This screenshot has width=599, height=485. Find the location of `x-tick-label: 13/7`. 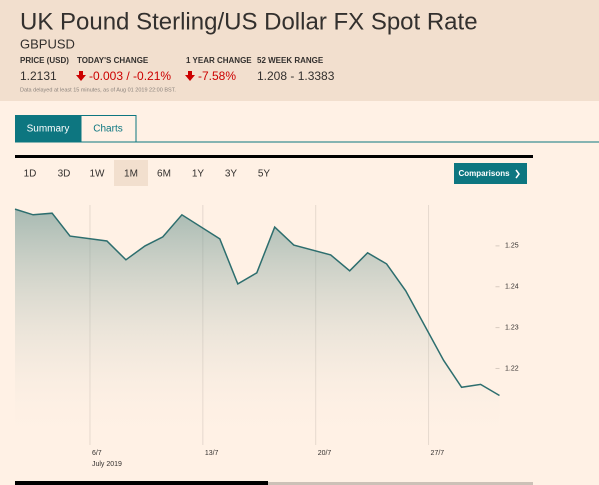

x-tick-label: 13/7 is located at coordinates (212, 453).